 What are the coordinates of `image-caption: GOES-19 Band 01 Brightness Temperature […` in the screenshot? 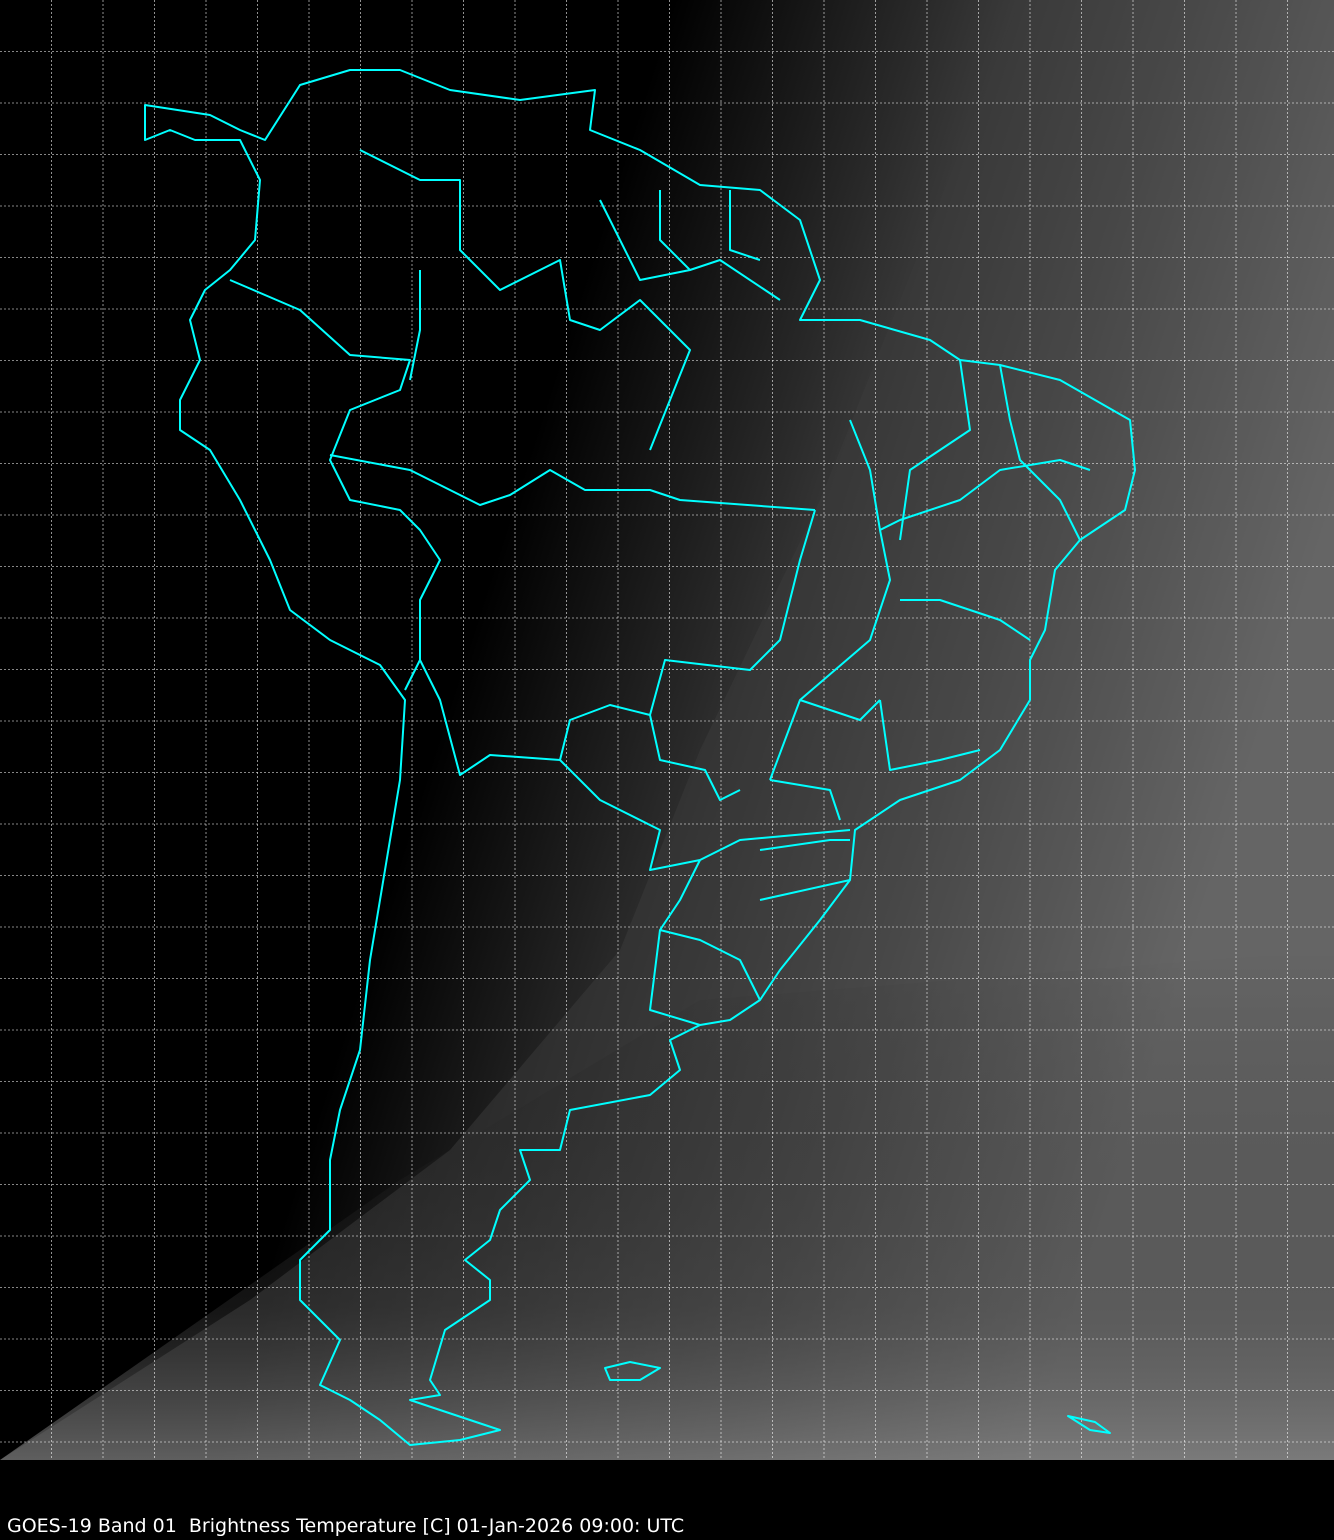 It's located at (346, 1526).